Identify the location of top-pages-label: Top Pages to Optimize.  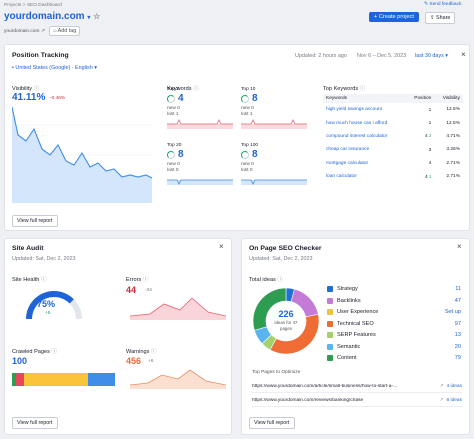
(276, 372).